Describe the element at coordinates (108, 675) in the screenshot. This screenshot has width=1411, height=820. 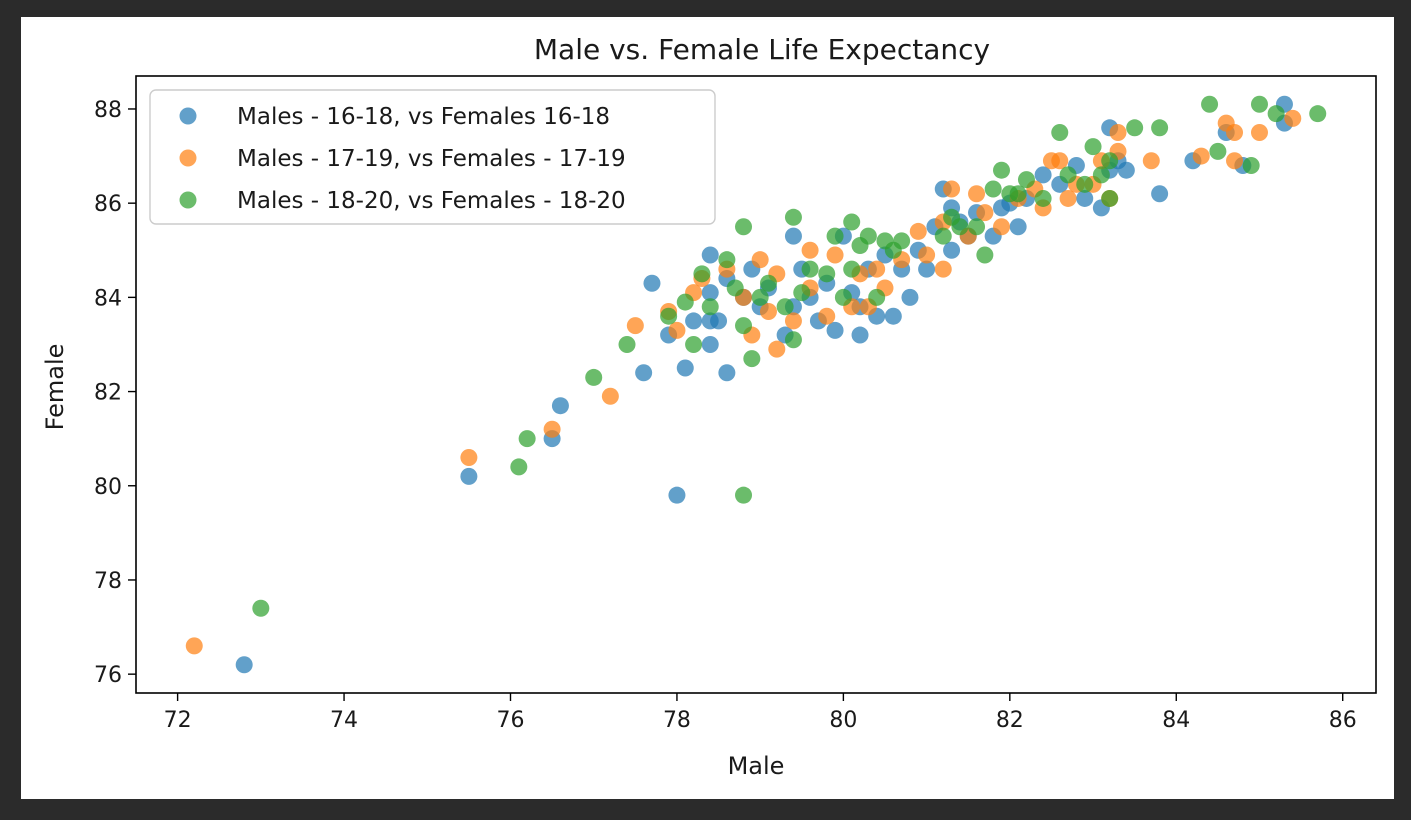
I see `y-tick-label: 76` at that location.